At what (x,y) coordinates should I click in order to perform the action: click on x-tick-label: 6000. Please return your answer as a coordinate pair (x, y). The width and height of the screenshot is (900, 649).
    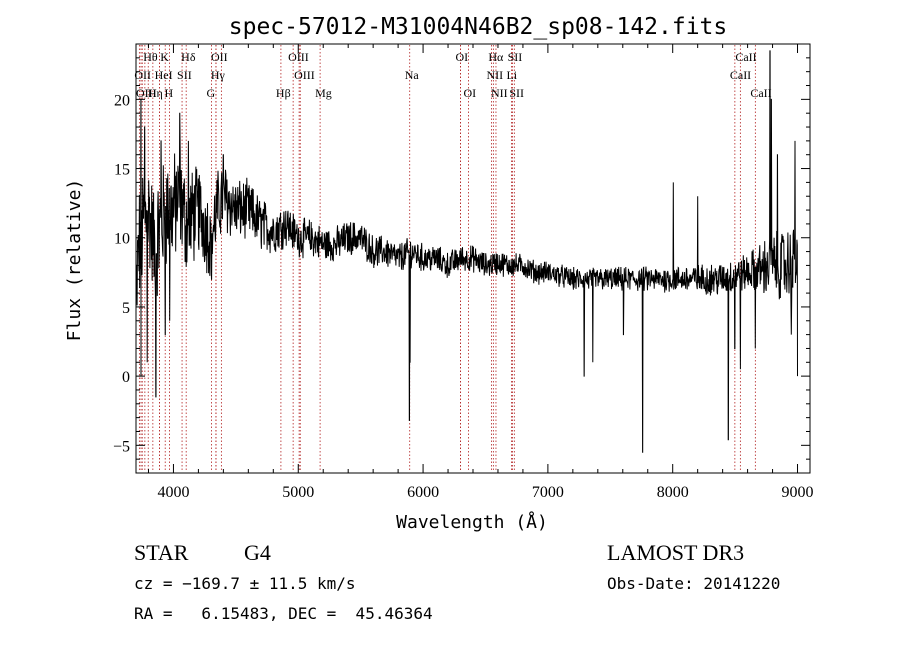
    Looking at the image, I should click on (423, 492).